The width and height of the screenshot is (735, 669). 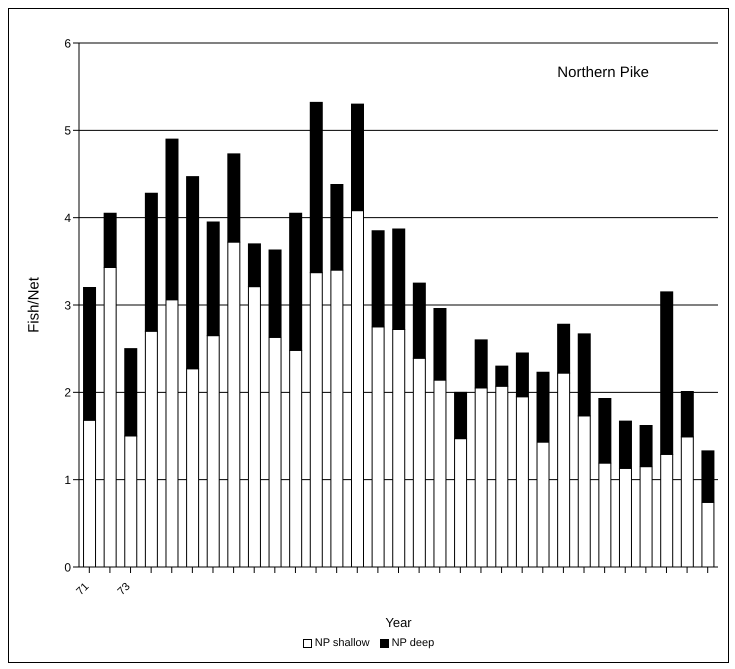 What do you see at coordinates (603, 72) in the screenshot?
I see `text: Northern Pike` at bounding box center [603, 72].